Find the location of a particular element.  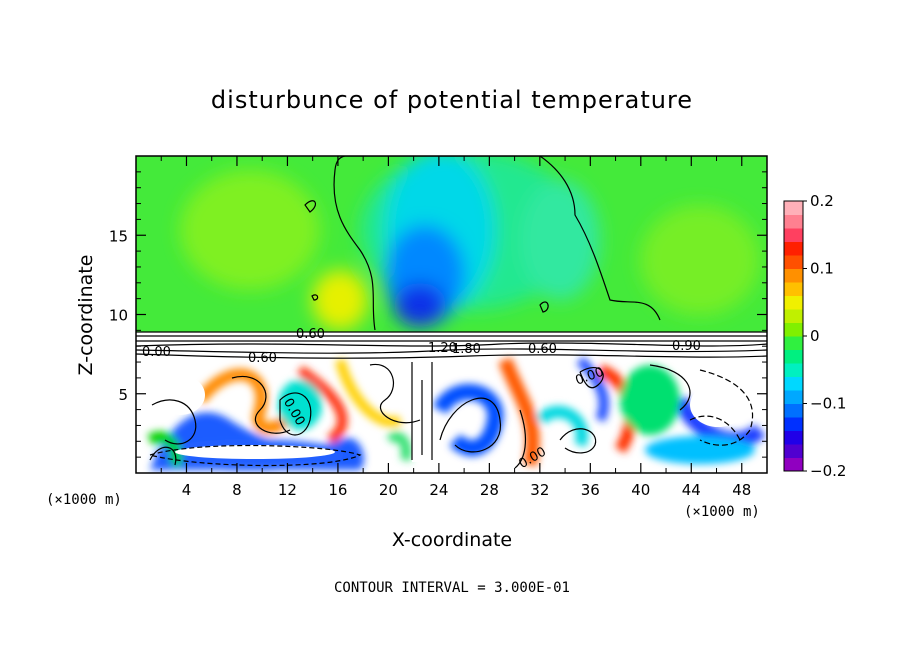

x-tick-label: 40 is located at coordinates (640, 490).